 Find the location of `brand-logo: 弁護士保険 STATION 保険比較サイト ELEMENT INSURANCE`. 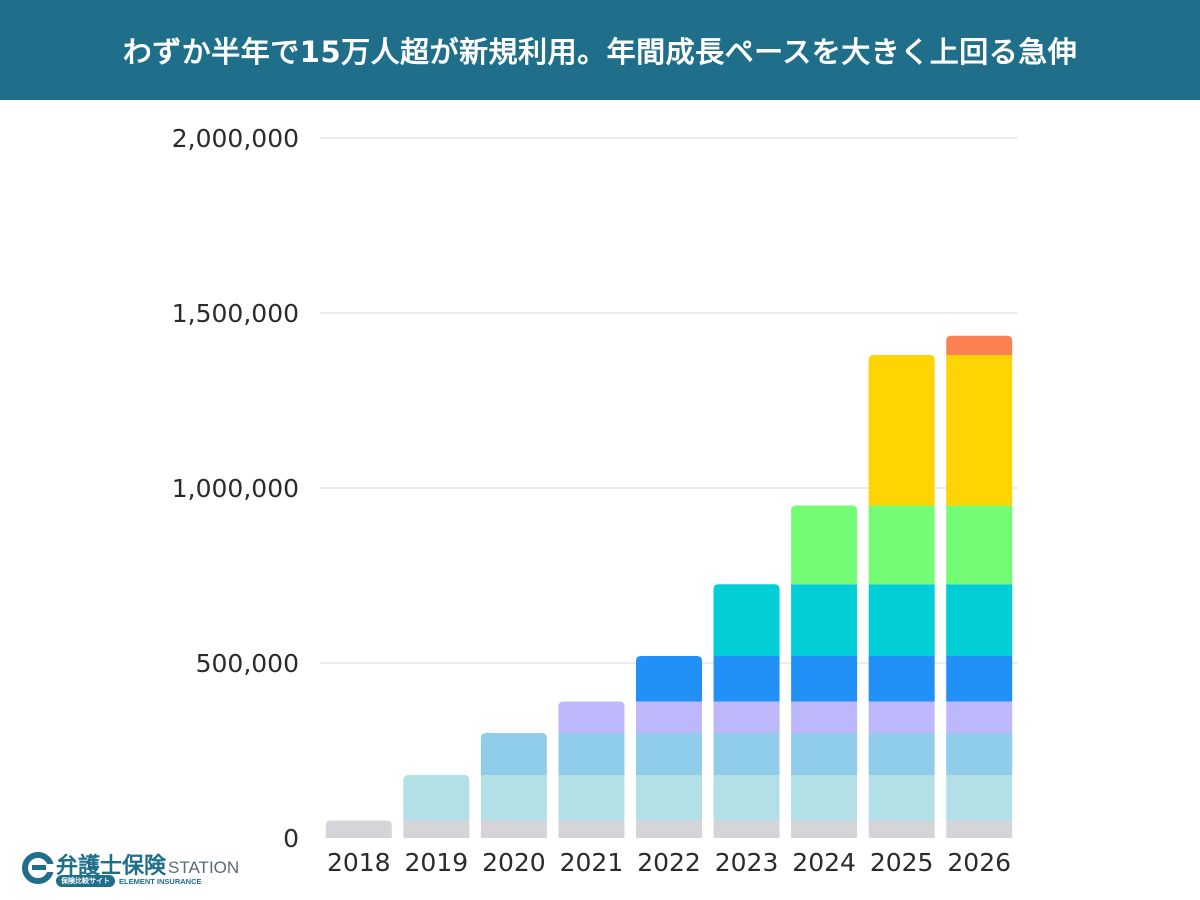

brand-logo: 弁護士保険 STATION 保険比較サイト ELEMENT INSURANCE is located at coordinates (142, 868).